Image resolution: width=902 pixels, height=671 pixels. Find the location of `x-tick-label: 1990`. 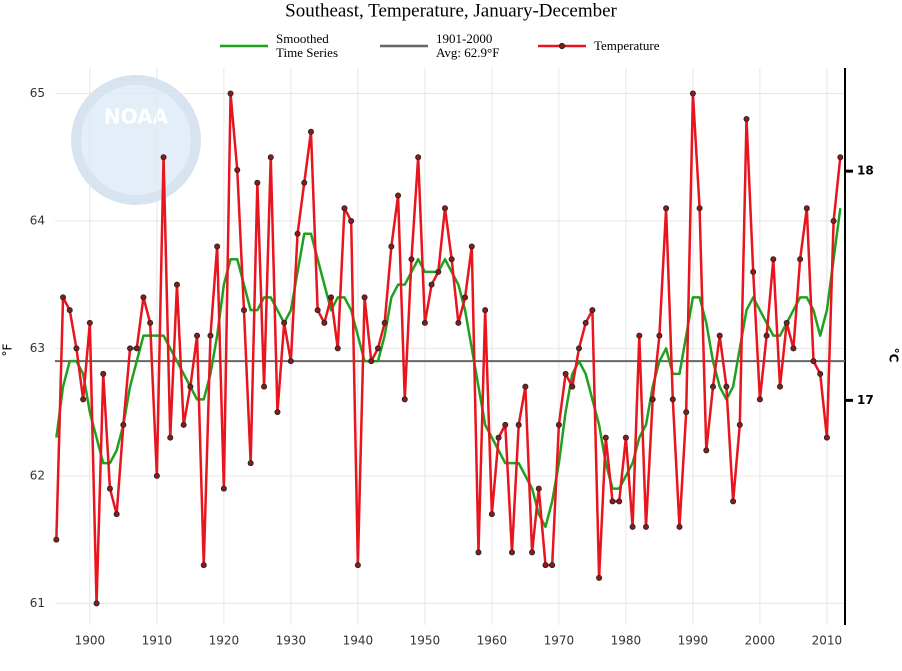

x-tick-label: 1990 is located at coordinates (693, 641).